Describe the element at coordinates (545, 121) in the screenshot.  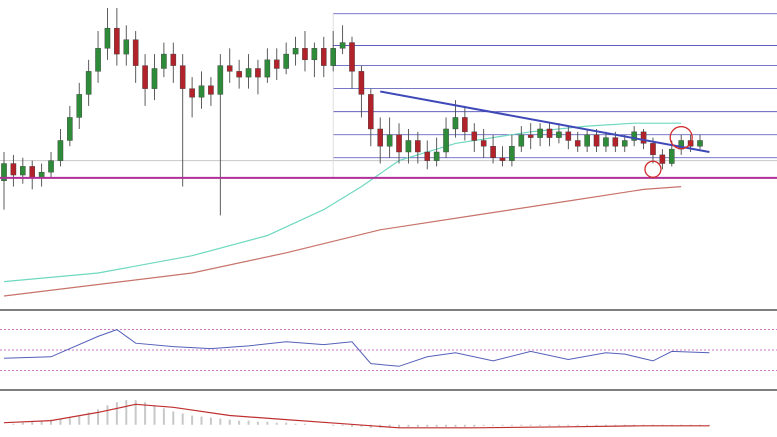
I see `trendline` at that location.